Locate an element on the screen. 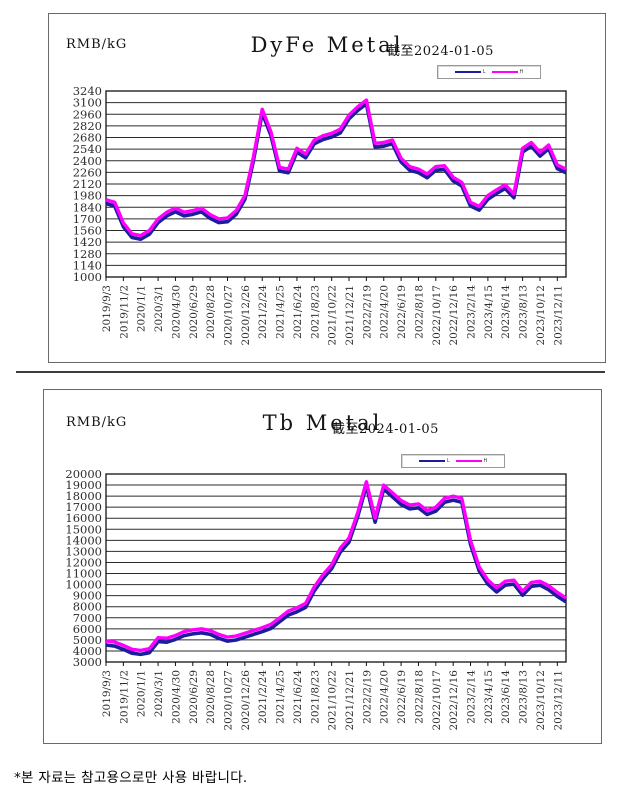 This screenshot has width=620, height=806. svg-text: 2021/10/22 is located at coordinates (333, 700).